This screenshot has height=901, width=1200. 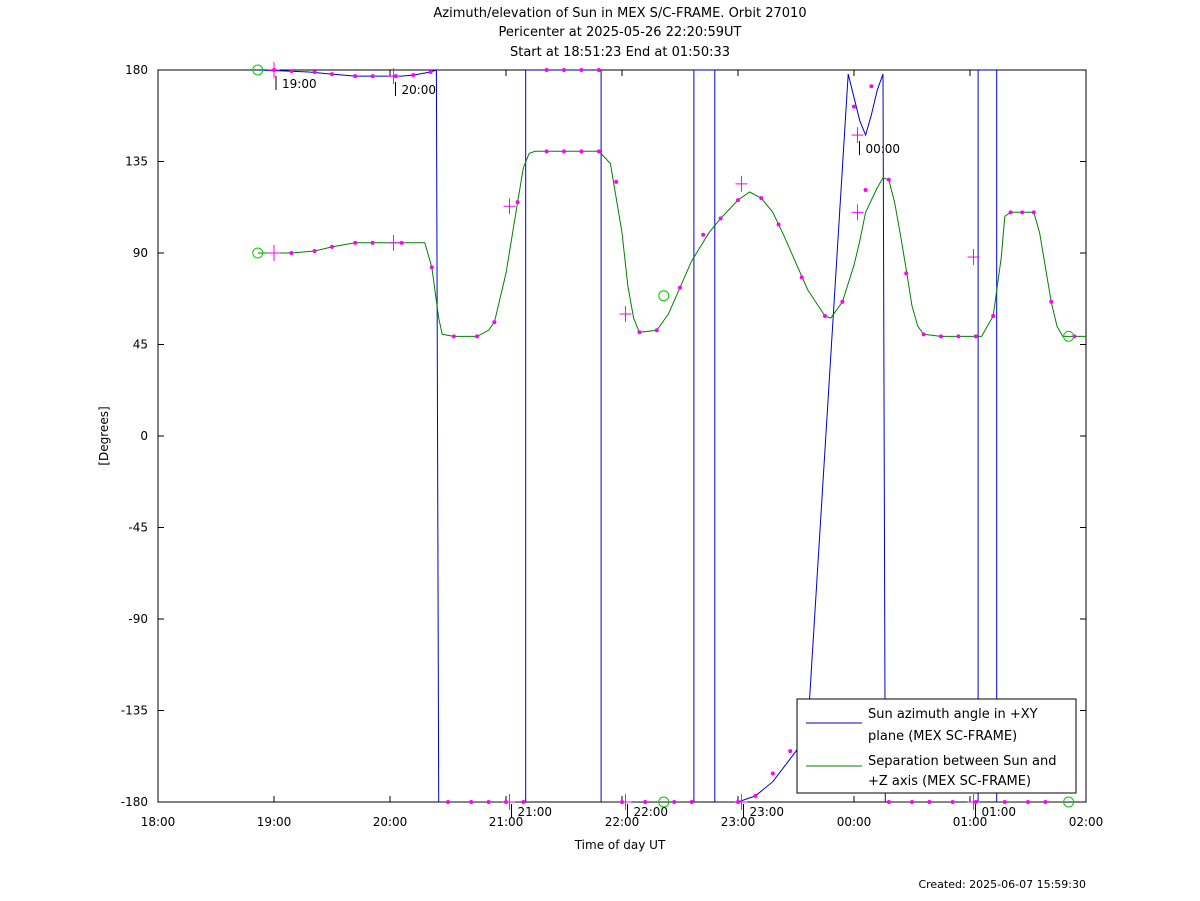 What do you see at coordinates (390, 822) in the screenshot?
I see `x-tick-label: 20:00` at bounding box center [390, 822].